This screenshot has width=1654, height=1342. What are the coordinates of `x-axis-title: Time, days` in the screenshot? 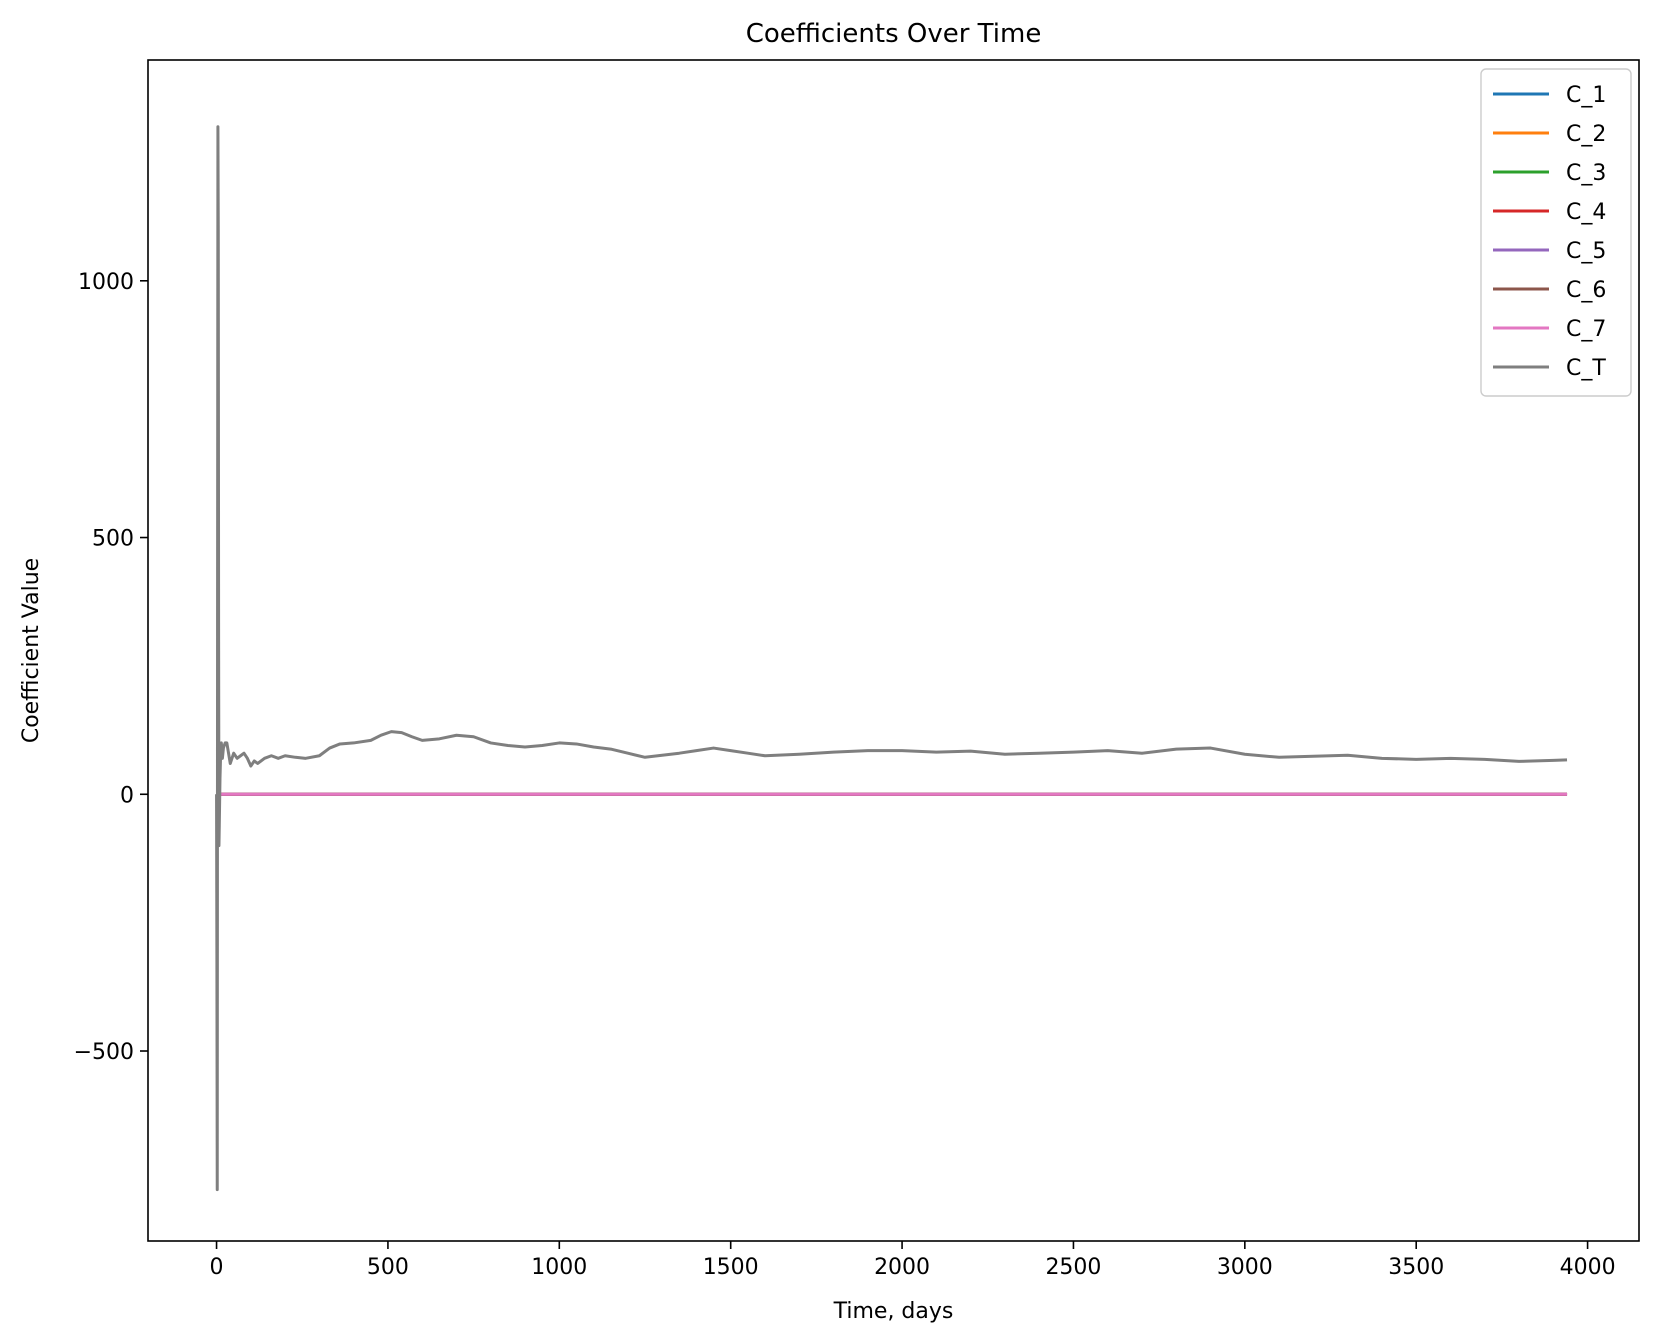 It's located at (893, 1311).